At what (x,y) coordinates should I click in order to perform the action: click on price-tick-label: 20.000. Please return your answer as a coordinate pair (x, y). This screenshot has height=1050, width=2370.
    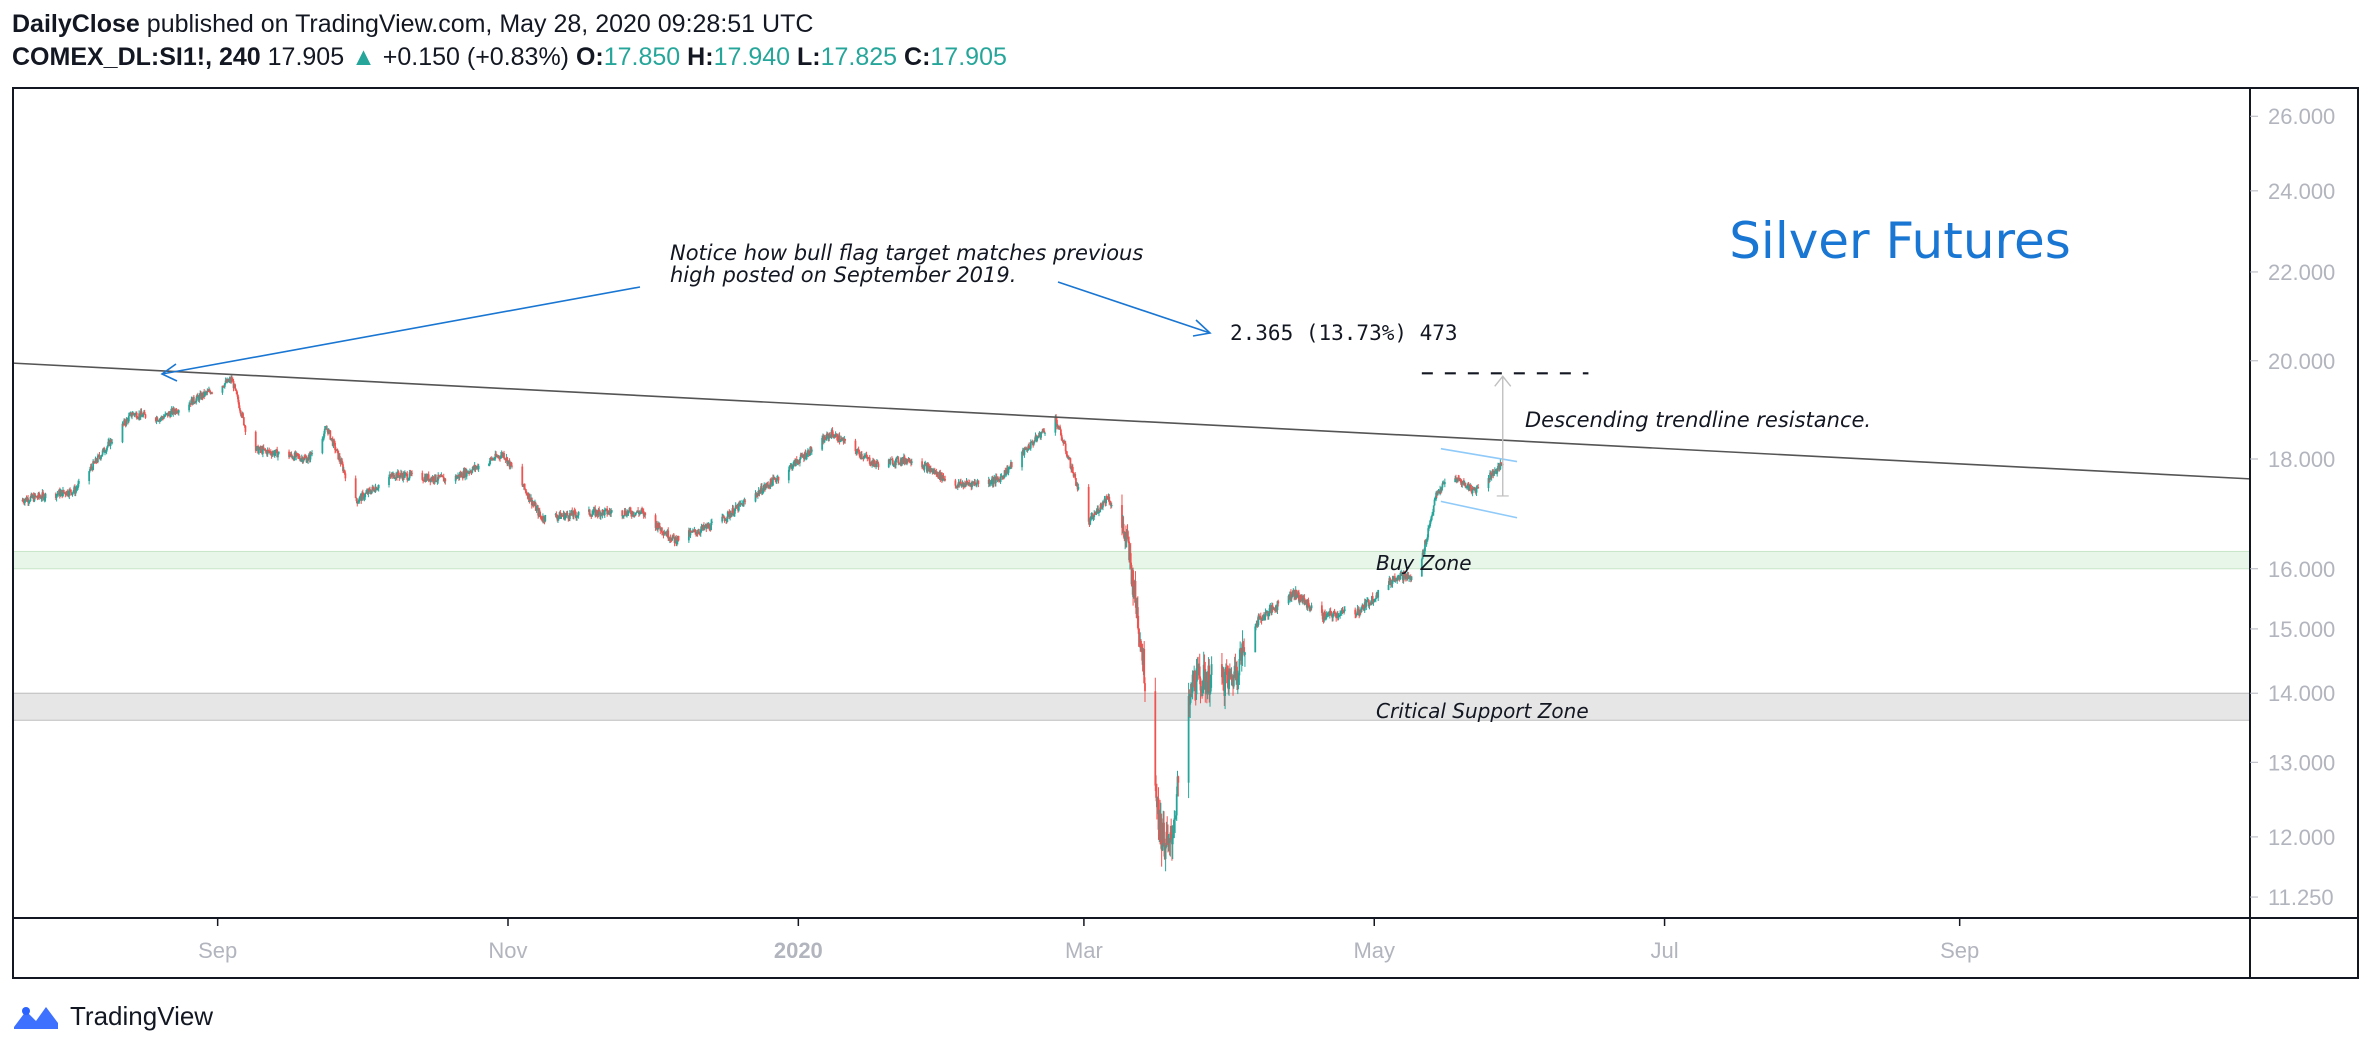
    Looking at the image, I should click on (2301, 361).